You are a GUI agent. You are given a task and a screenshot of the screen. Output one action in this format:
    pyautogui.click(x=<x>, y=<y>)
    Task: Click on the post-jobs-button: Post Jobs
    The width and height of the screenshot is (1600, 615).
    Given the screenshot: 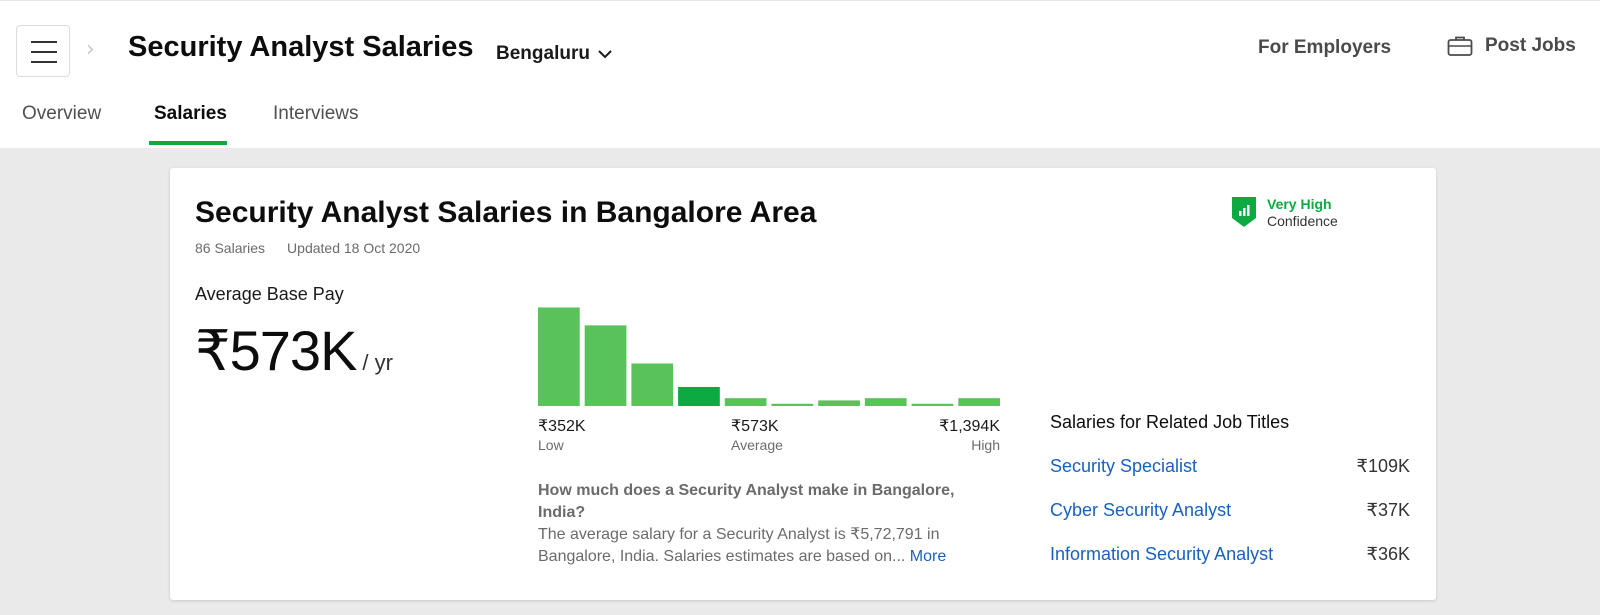 What is the action you would take?
    pyautogui.click(x=1511, y=46)
    